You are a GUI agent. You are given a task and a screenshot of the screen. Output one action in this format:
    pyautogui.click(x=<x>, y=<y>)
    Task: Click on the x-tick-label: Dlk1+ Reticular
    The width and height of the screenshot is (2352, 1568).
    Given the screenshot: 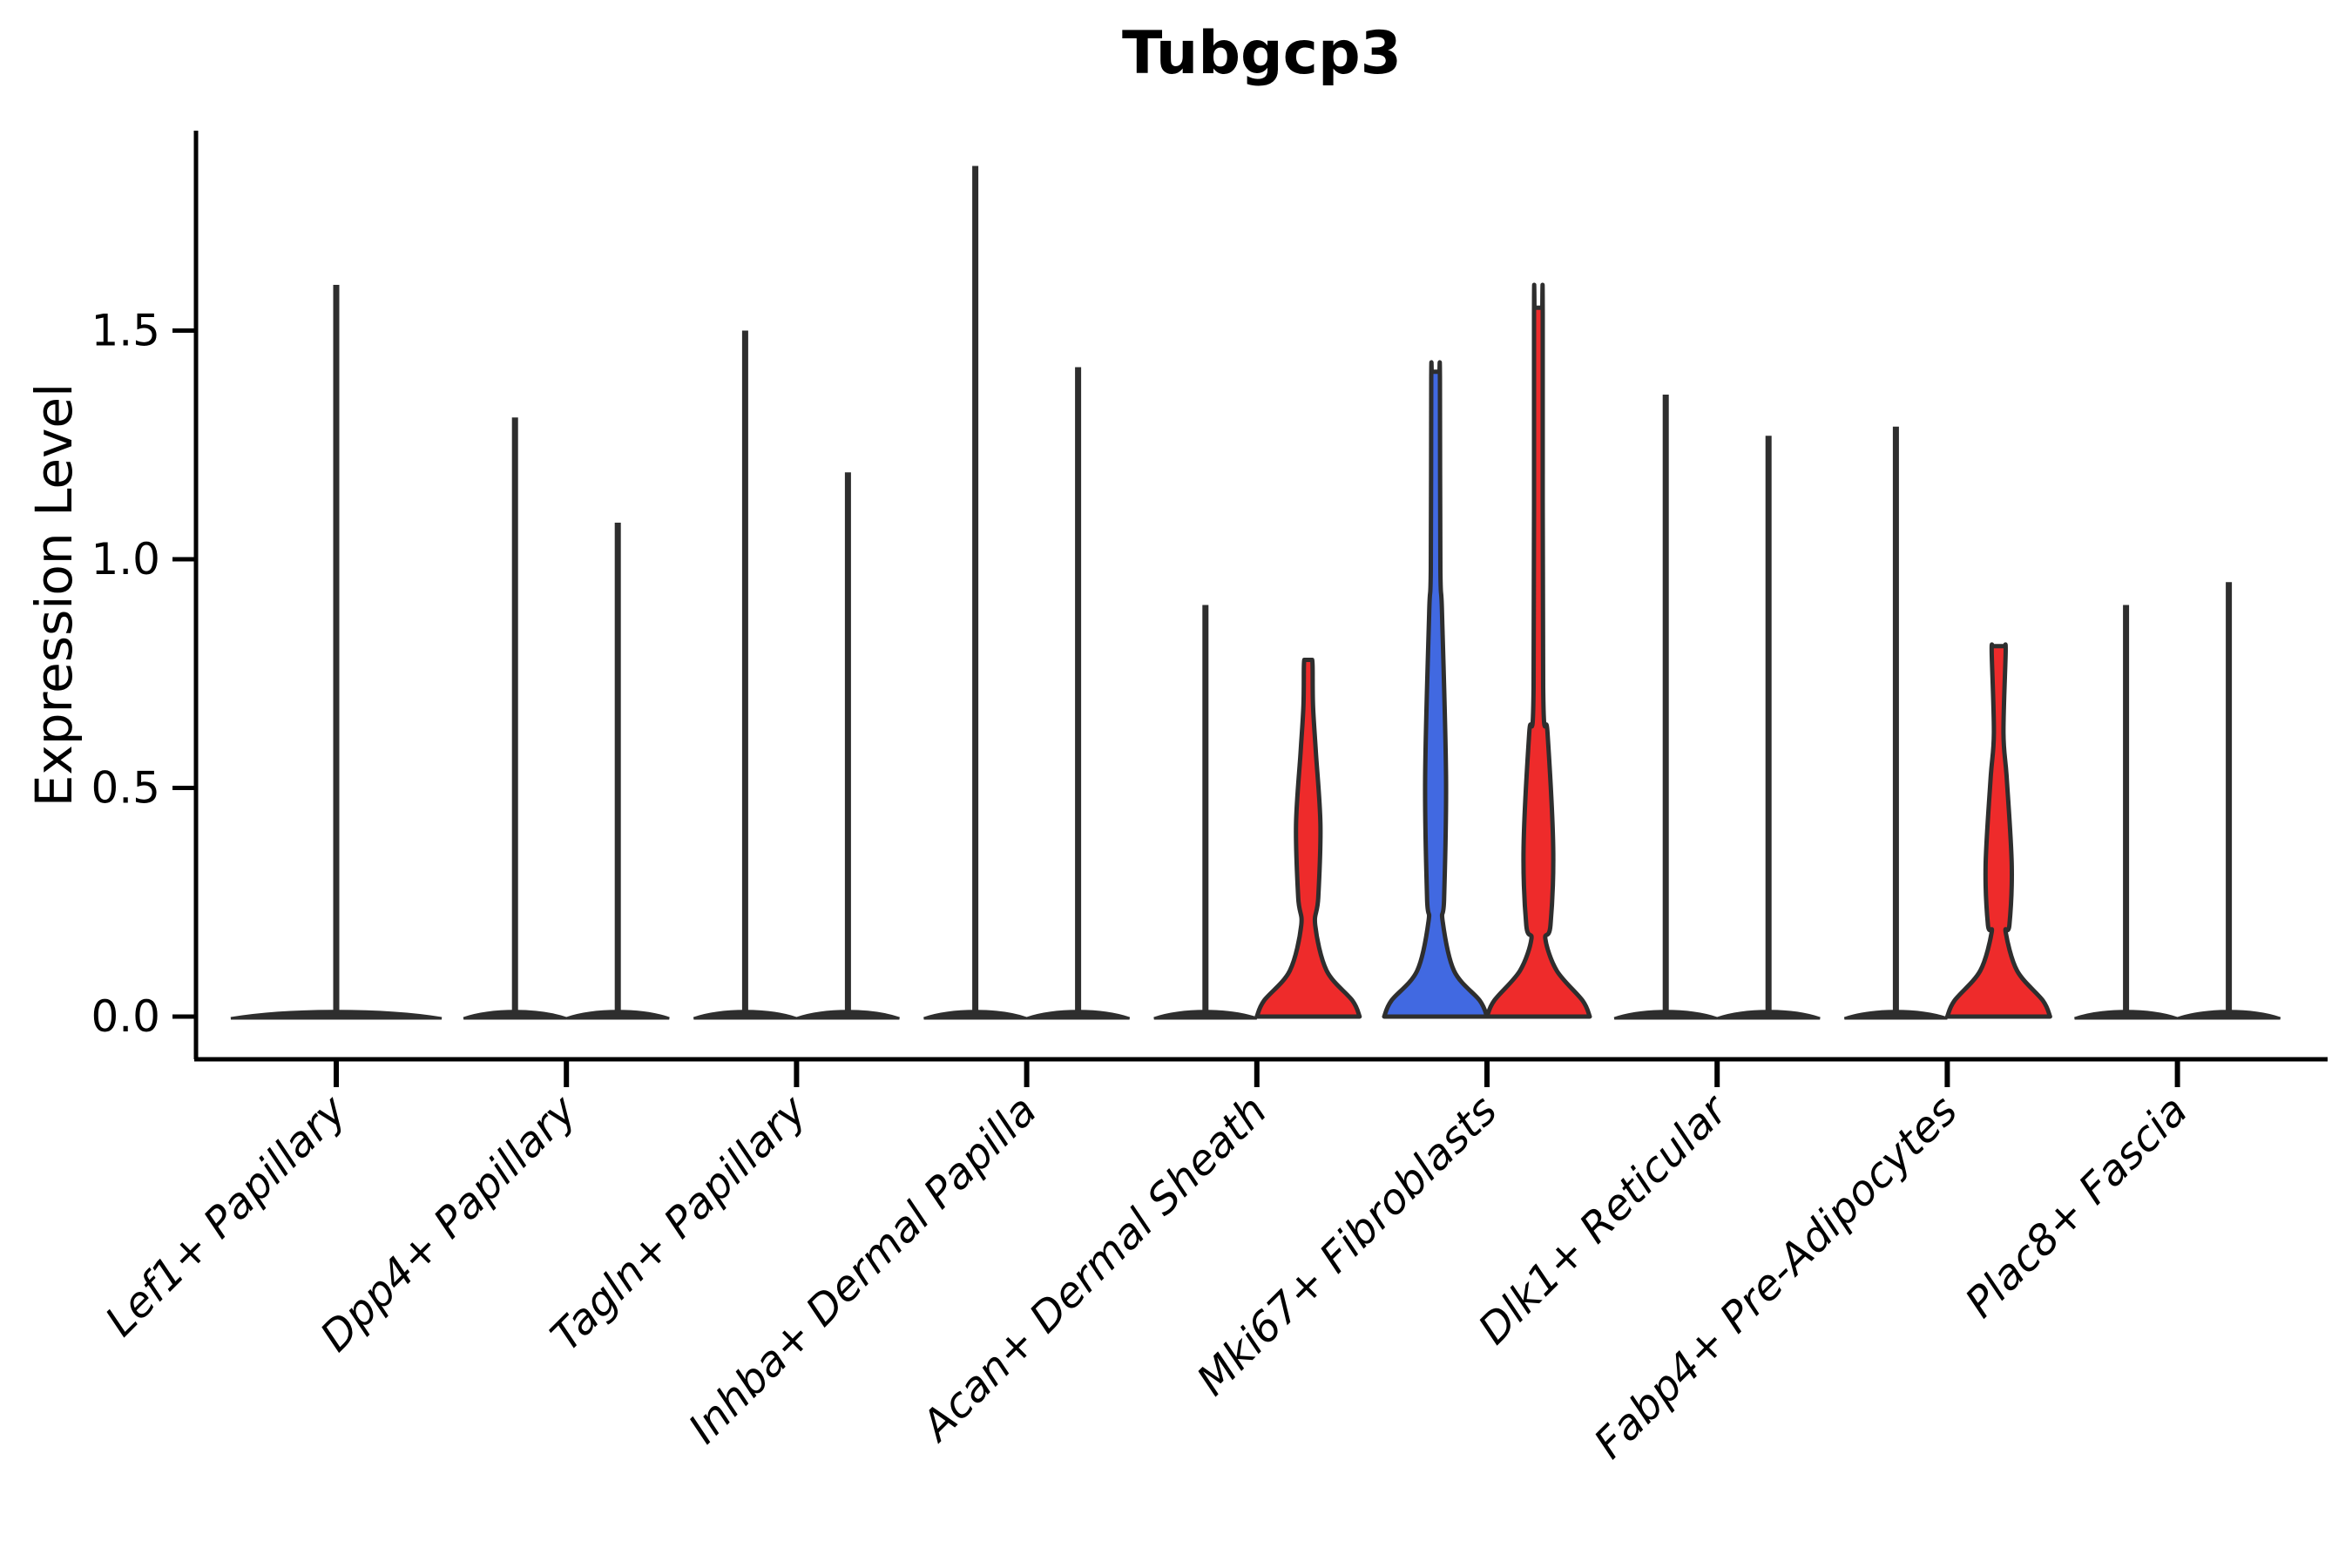 What is the action you would take?
    pyautogui.click(x=1604, y=1220)
    